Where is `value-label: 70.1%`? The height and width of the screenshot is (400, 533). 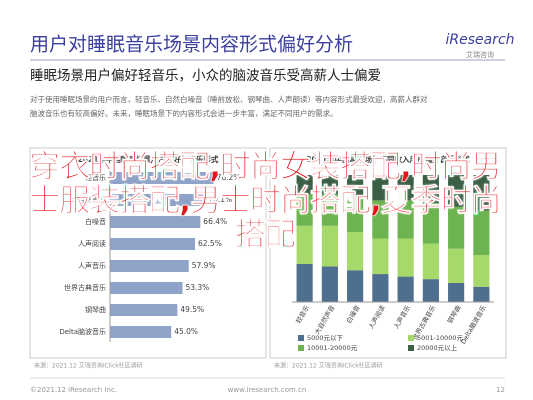
value-label: 70.1% is located at coordinates (220, 199).